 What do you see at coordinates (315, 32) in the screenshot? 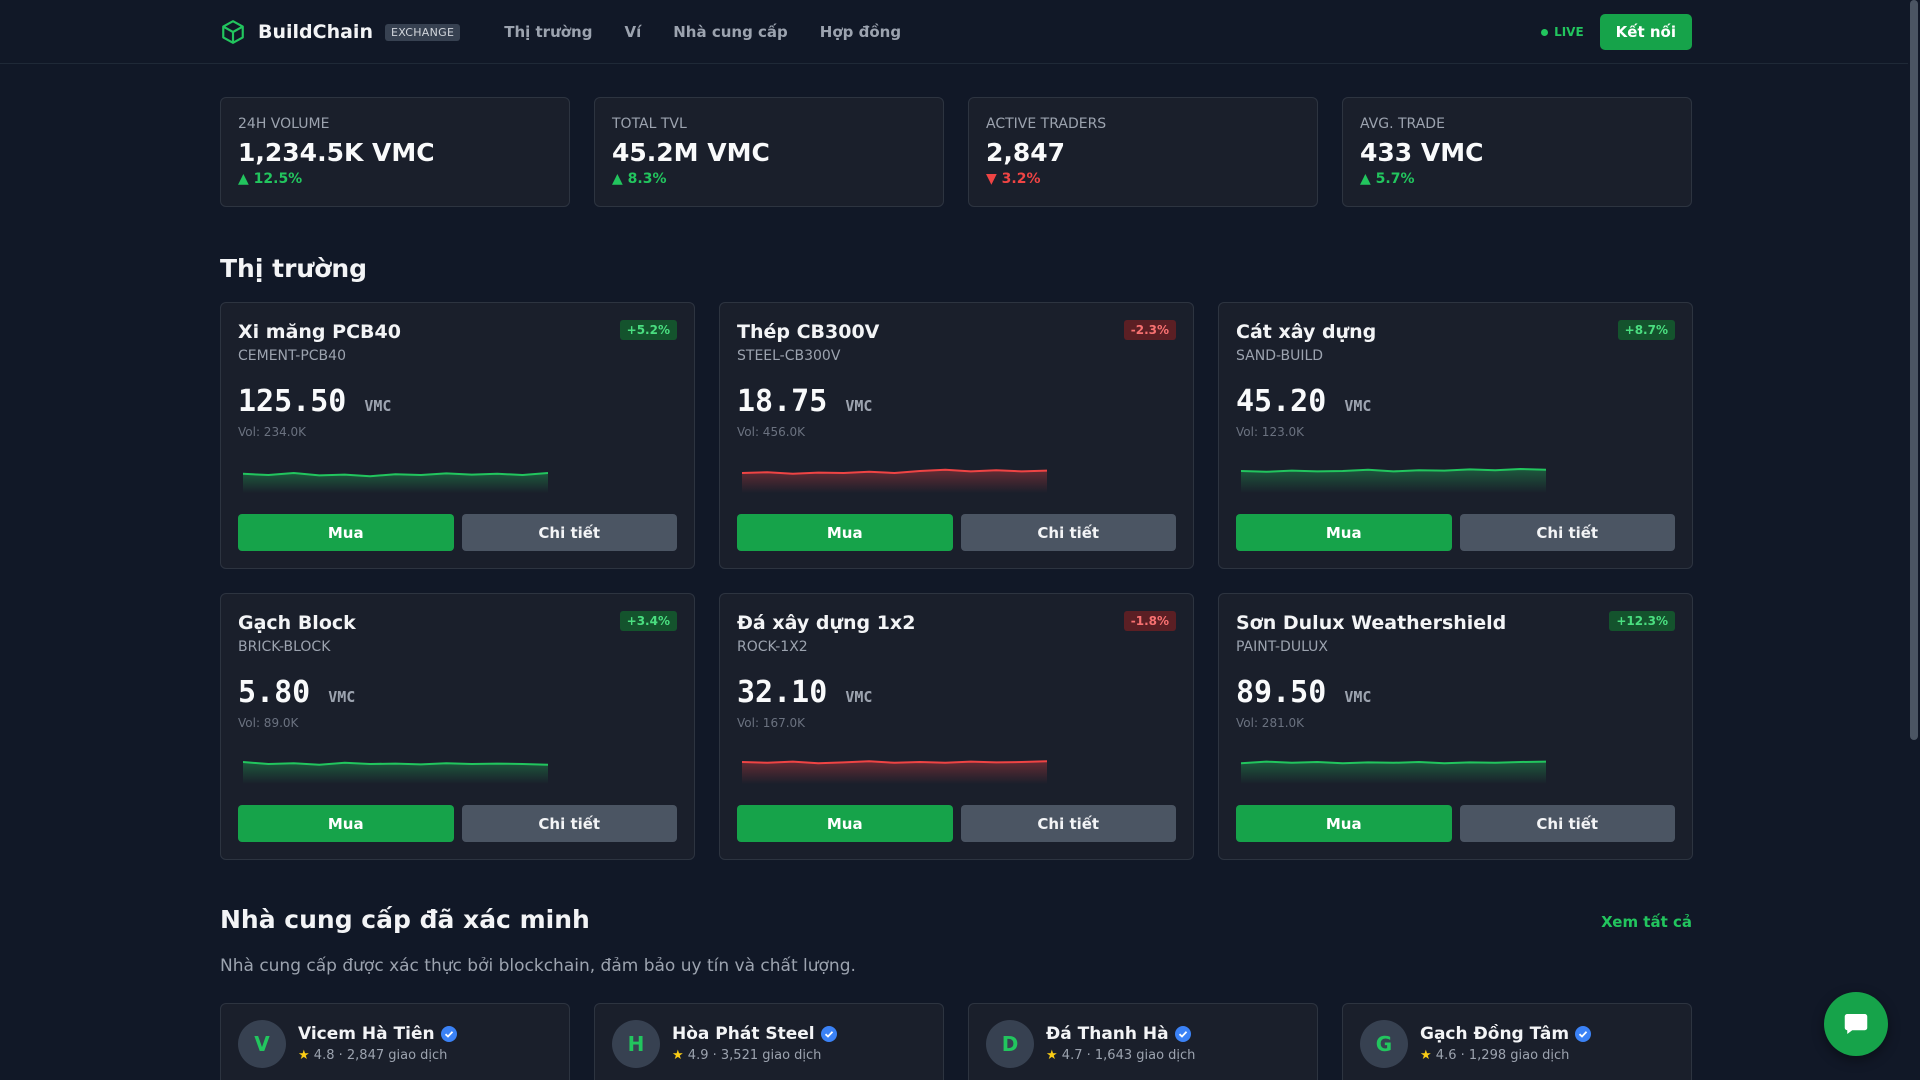
I see `brand-name: BuildChain` at bounding box center [315, 32].